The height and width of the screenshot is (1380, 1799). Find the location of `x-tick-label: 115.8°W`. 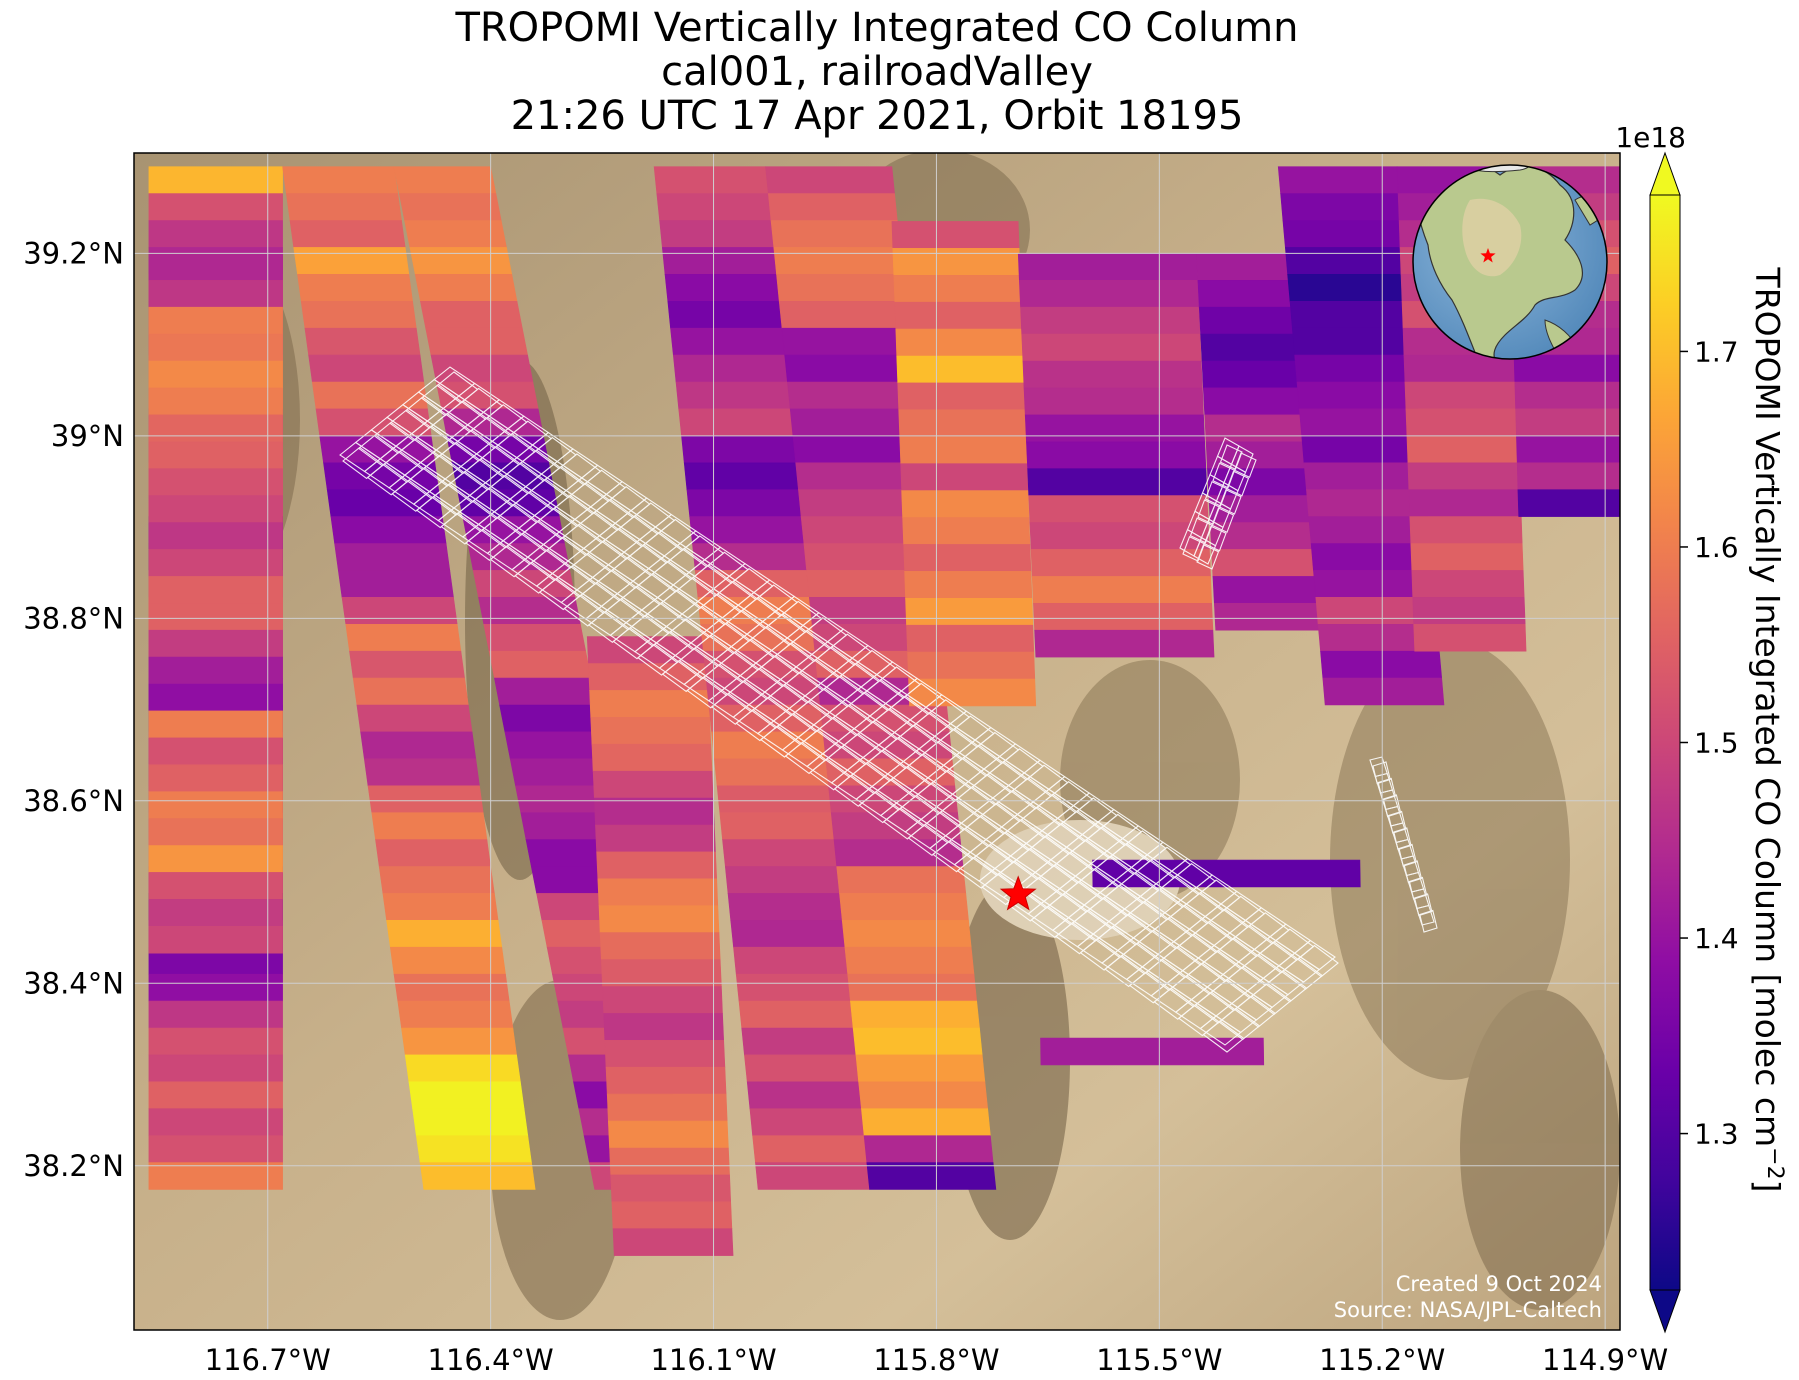

x-tick-label: 115.8°W is located at coordinates (936, 1360).